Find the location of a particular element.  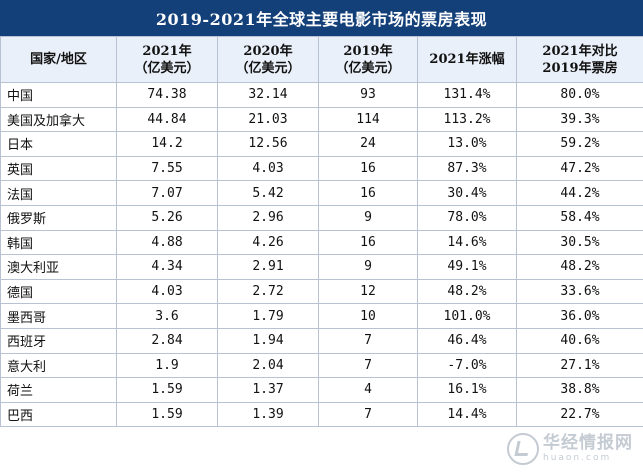

region-cell: 英国 is located at coordinates (58, 168).